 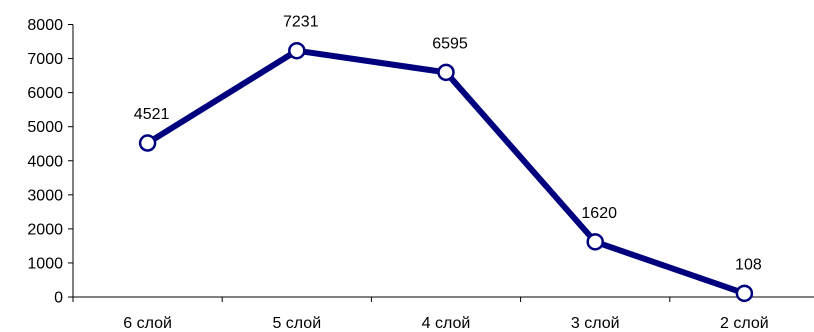 What do you see at coordinates (446, 323) in the screenshot?
I see `x-tick-label: 4 слой` at bounding box center [446, 323].